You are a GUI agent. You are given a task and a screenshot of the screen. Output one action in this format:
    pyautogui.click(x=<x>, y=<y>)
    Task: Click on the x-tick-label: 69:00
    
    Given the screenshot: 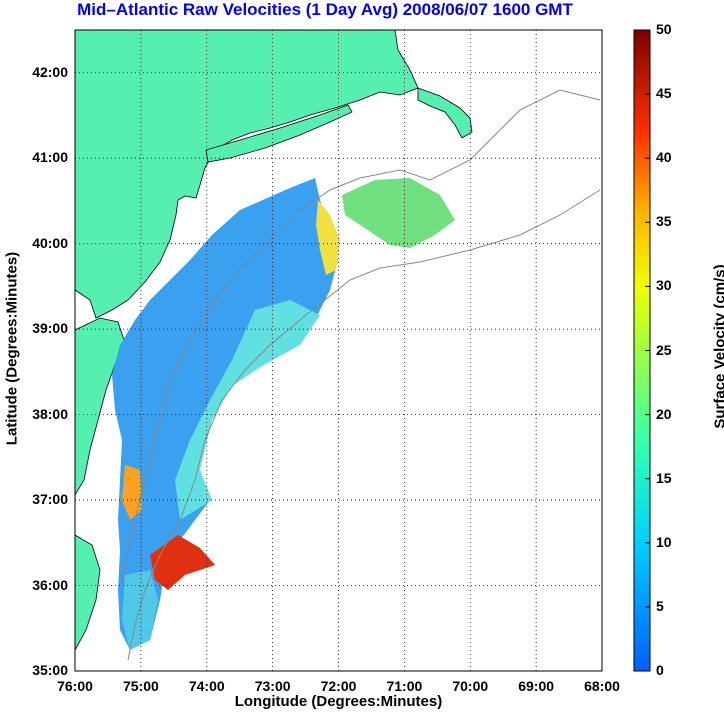 What is the action you would take?
    pyautogui.click(x=536, y=686)
    